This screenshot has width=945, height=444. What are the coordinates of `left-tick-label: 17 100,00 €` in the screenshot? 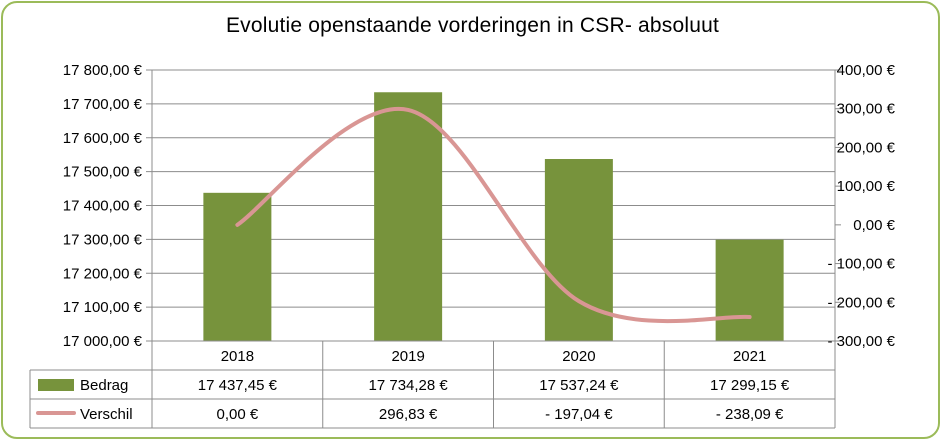 It's located at (103, 307).